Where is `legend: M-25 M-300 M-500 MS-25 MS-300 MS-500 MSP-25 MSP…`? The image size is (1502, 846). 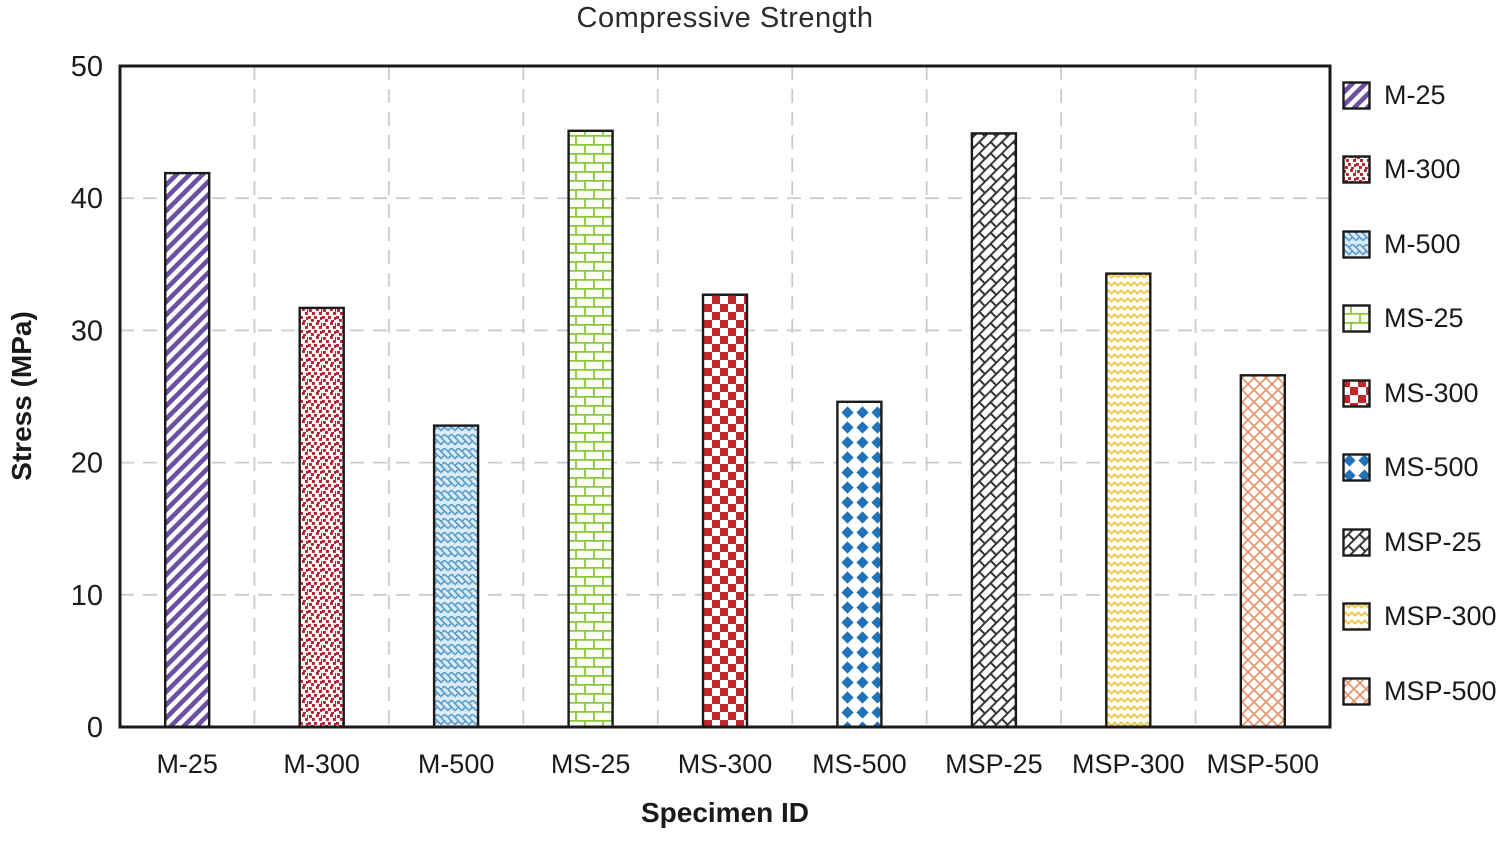
legend: M-25 M-300 M-500 MS-25 MS-300 MS-500 MSP-25 MSP… is located at coordinates (1421, 393).